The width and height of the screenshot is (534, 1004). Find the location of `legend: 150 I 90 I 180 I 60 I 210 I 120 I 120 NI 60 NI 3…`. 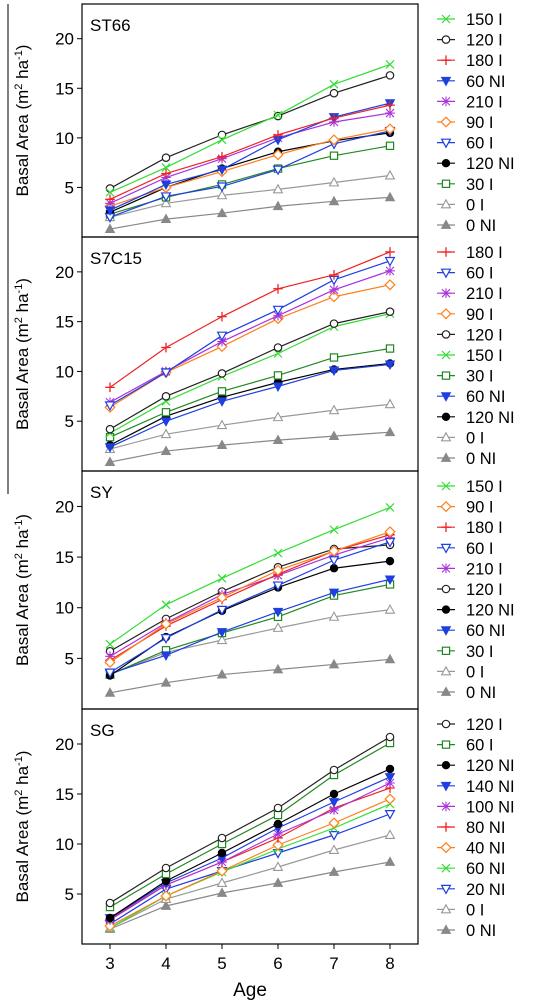

legend: 150 I 90 I 180 I 60 I 210 I 120 I 120 NI 60 NI 3… is located at coordinates (476, 590).